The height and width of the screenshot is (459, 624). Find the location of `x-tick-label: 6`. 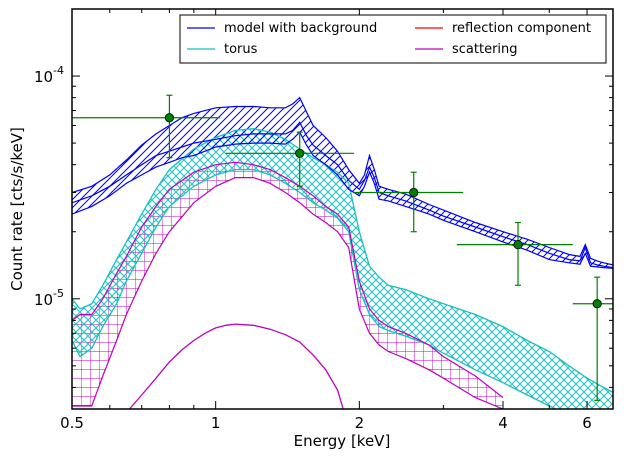

x-tick-label: 6 is located at coordinates (587, 423).